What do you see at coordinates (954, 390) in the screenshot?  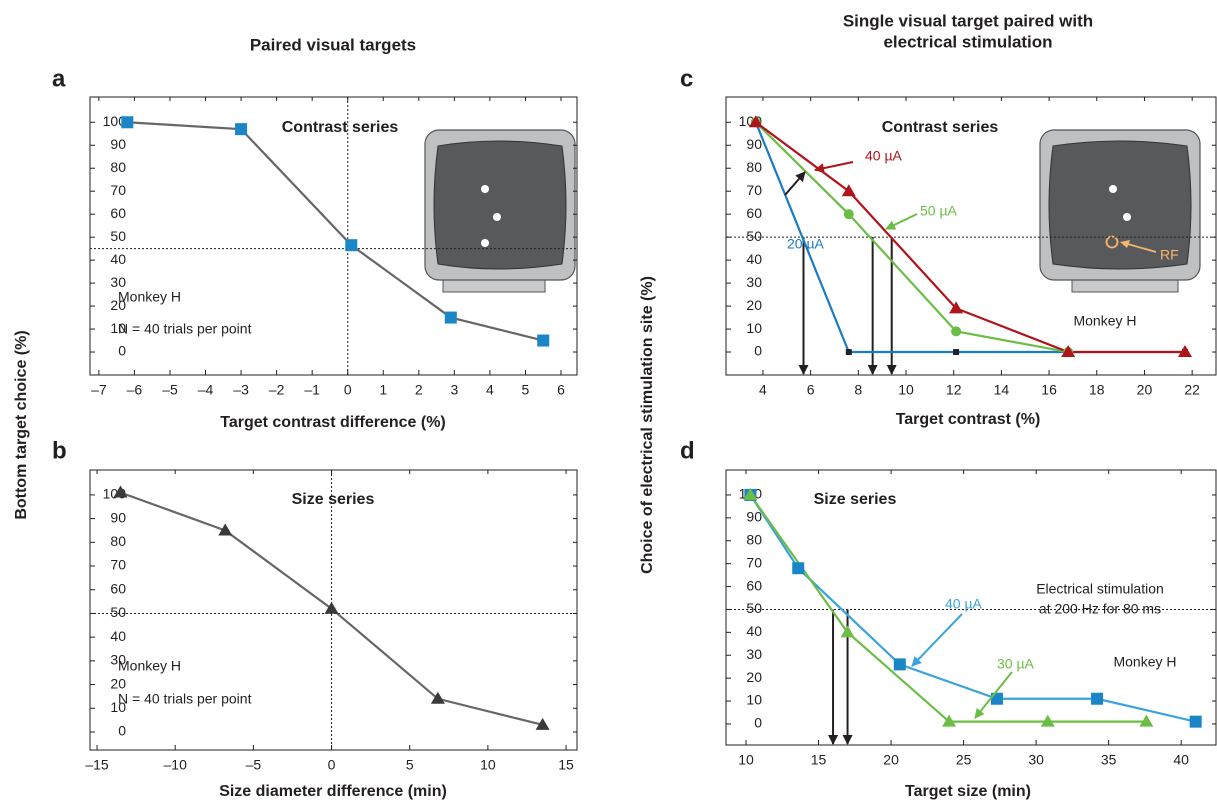 I see `x-tick-label: 12` at bounding box center [954, 390].